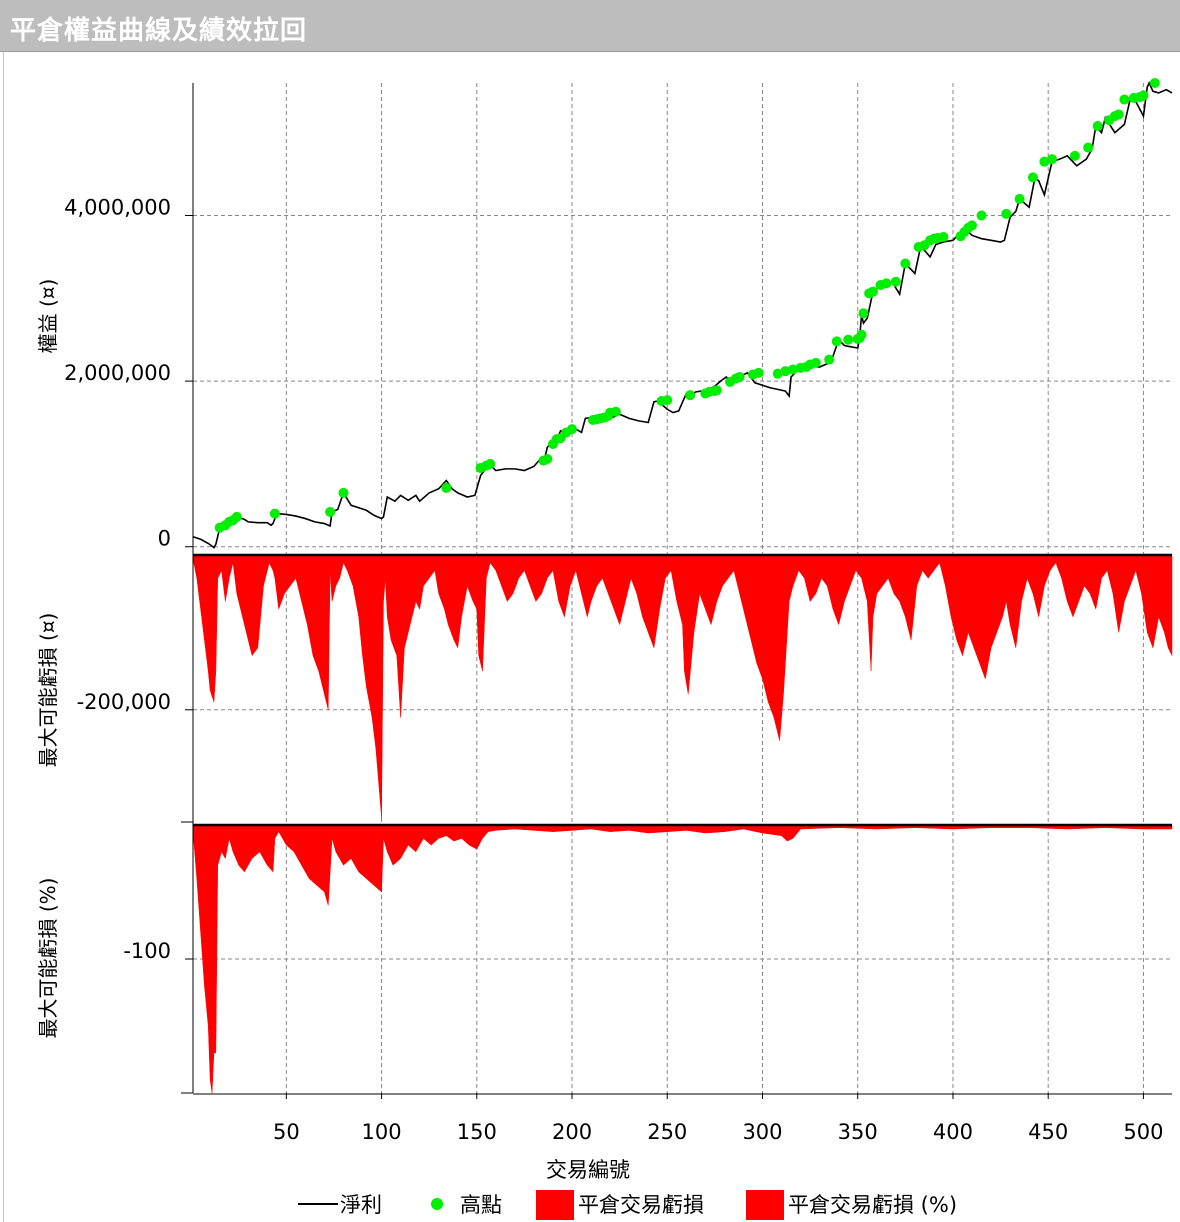  What do you see at coordinates (1143, 1132) in the screenshot?
I see `x-tick-label: 500` at bounding box center [1143, 1132].